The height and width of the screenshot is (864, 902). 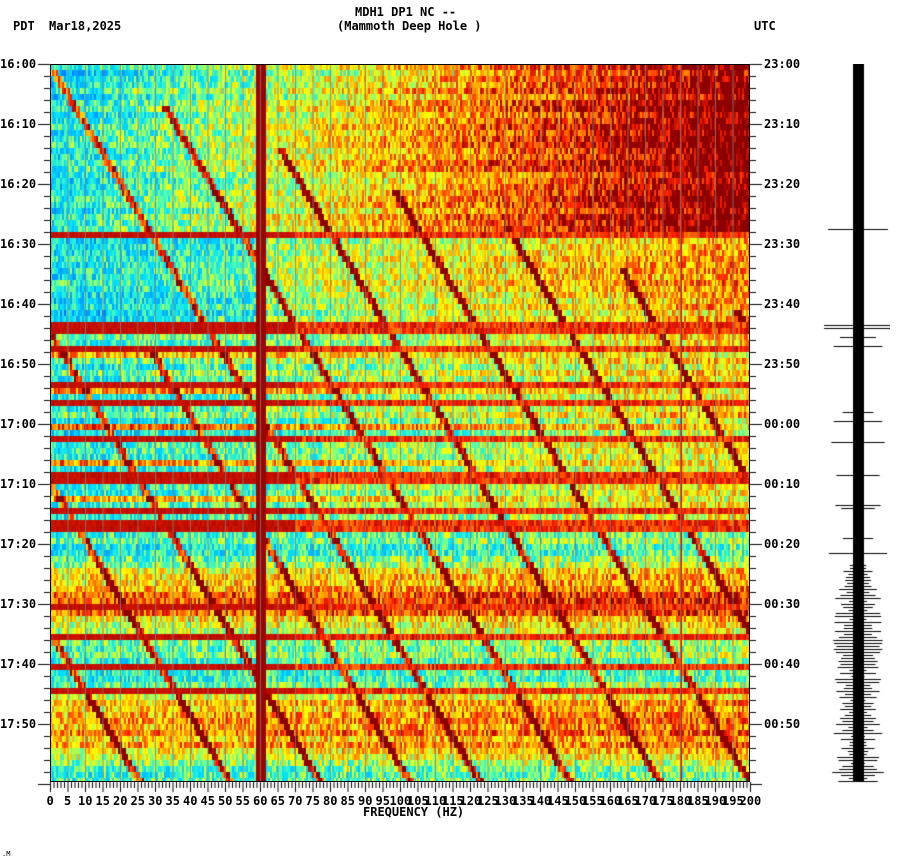 I want to click on x-tick-label: 50, so click(x=225, y=801).